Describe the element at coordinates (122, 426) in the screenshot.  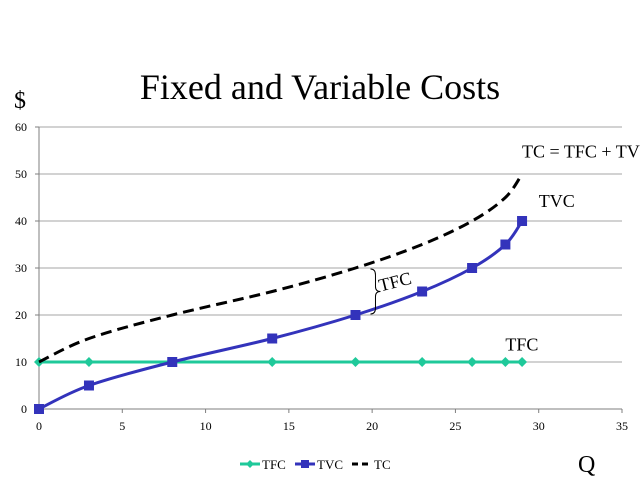
I see `x-tick-label: 5` at that location.